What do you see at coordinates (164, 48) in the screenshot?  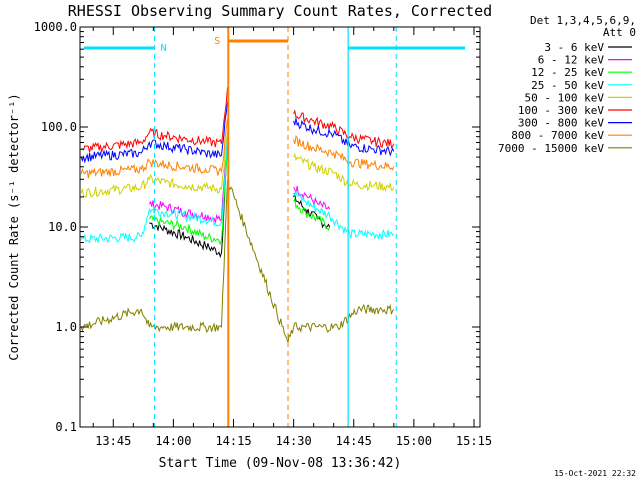 I see `night-label: N` at bounding box center [164, 48].